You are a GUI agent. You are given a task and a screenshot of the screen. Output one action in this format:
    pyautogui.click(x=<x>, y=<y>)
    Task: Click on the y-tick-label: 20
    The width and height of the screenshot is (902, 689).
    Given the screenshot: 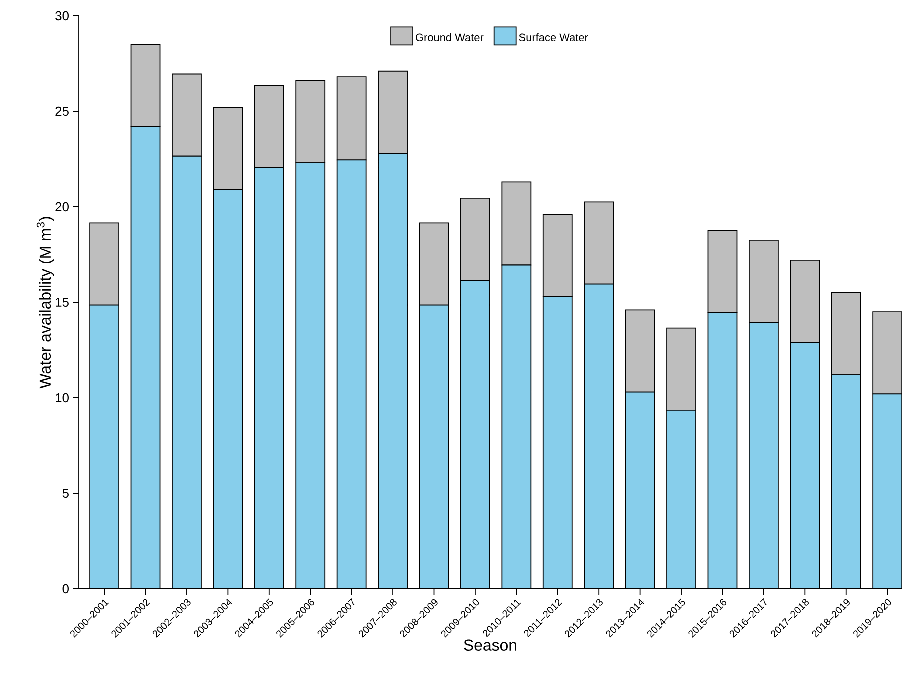 What is the action you would take?
    pyautogui.click(x=62, y=207)
    